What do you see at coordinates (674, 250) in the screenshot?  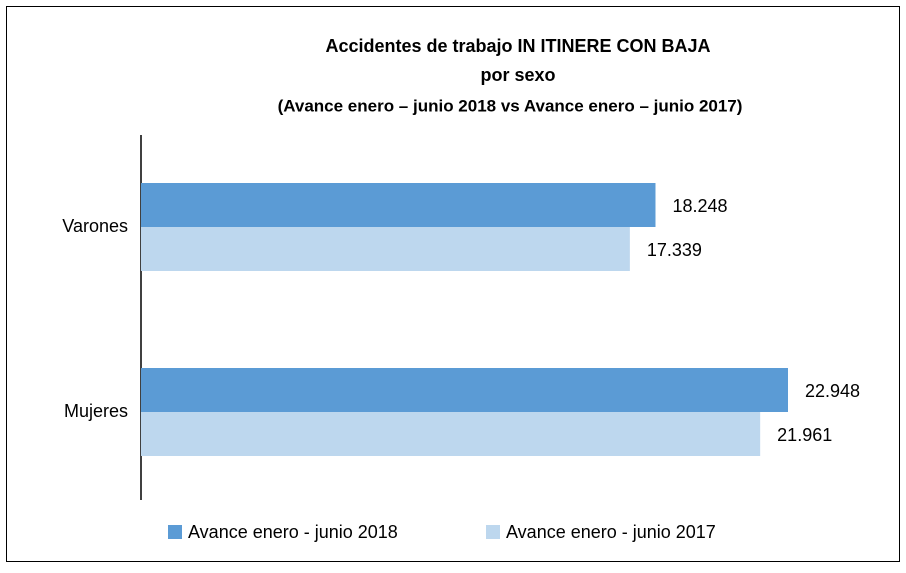 I see `data-label: 17.339` at bounding box center [674, 250].